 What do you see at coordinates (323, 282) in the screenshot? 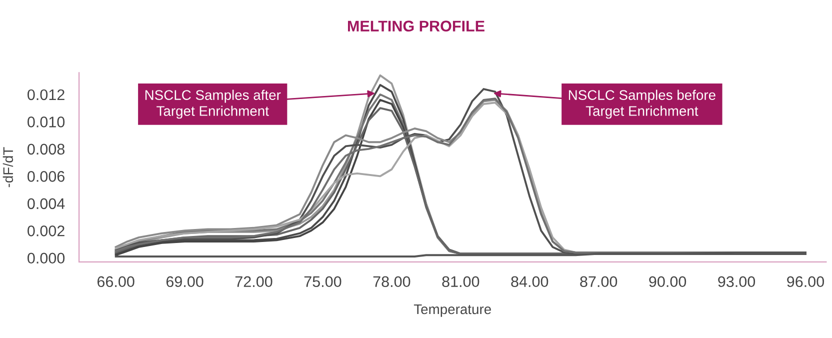
I see `x-tick-label: 75.00` at bounding box center [323, 282].